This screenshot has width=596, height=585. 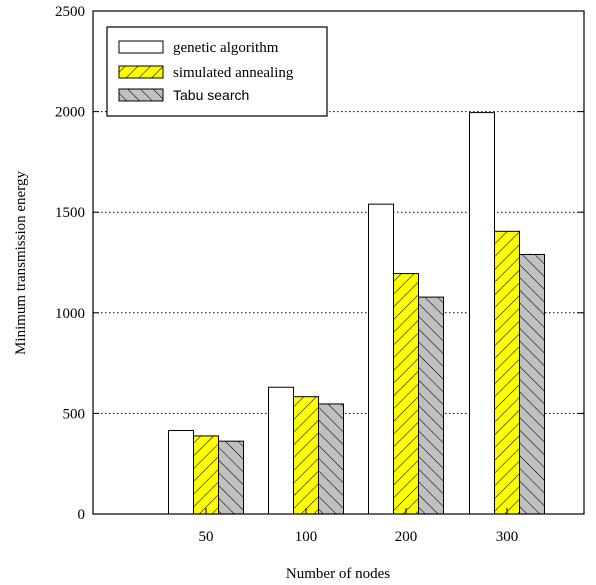 What do you see at coordinates (226, 48) in the screenshot?
I see `legend-label-genetic-algorithm: genetic algorithm` at bounding box center [226, 48].